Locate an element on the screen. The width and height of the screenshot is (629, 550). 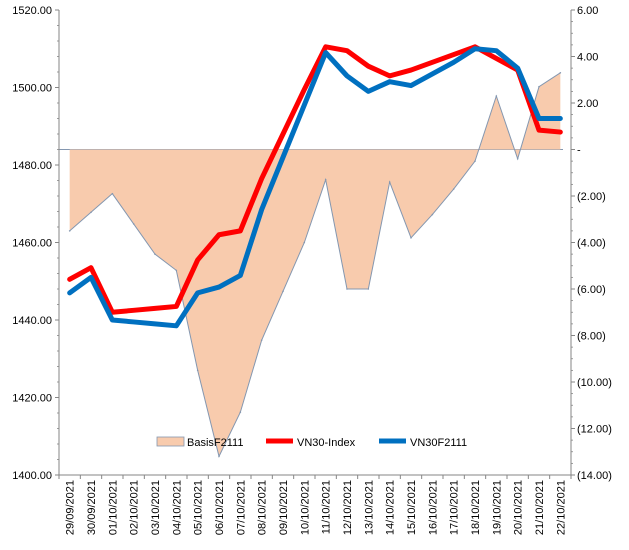
x-tick-label: 20/10/2021 is located at coordinates (519, 507).